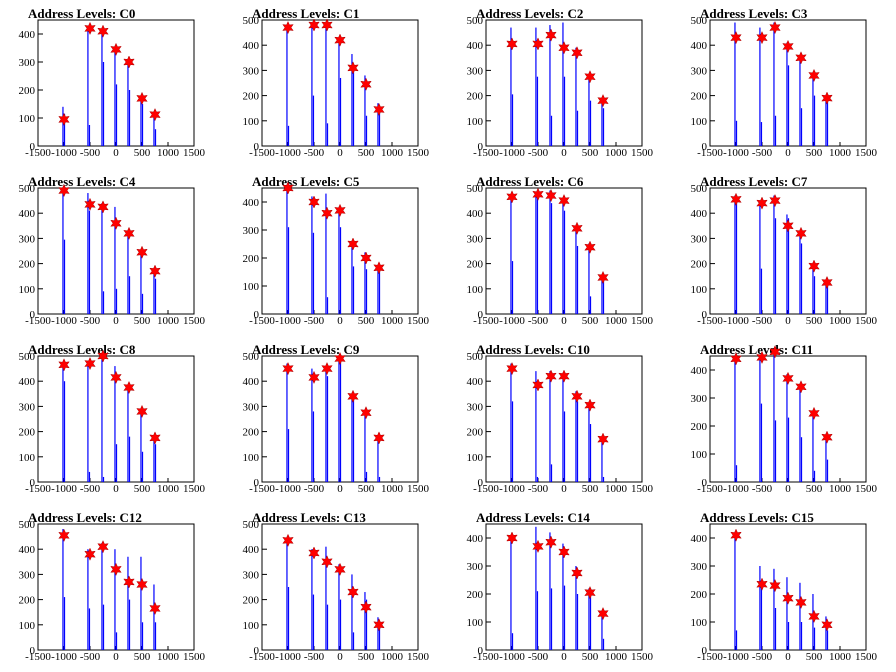 This screenshot has height=672, width=896. What do you see at coordinates (38, 321) in the screenshot?
I see `x-tick-label: -1500` at bounding box center [38, 321].